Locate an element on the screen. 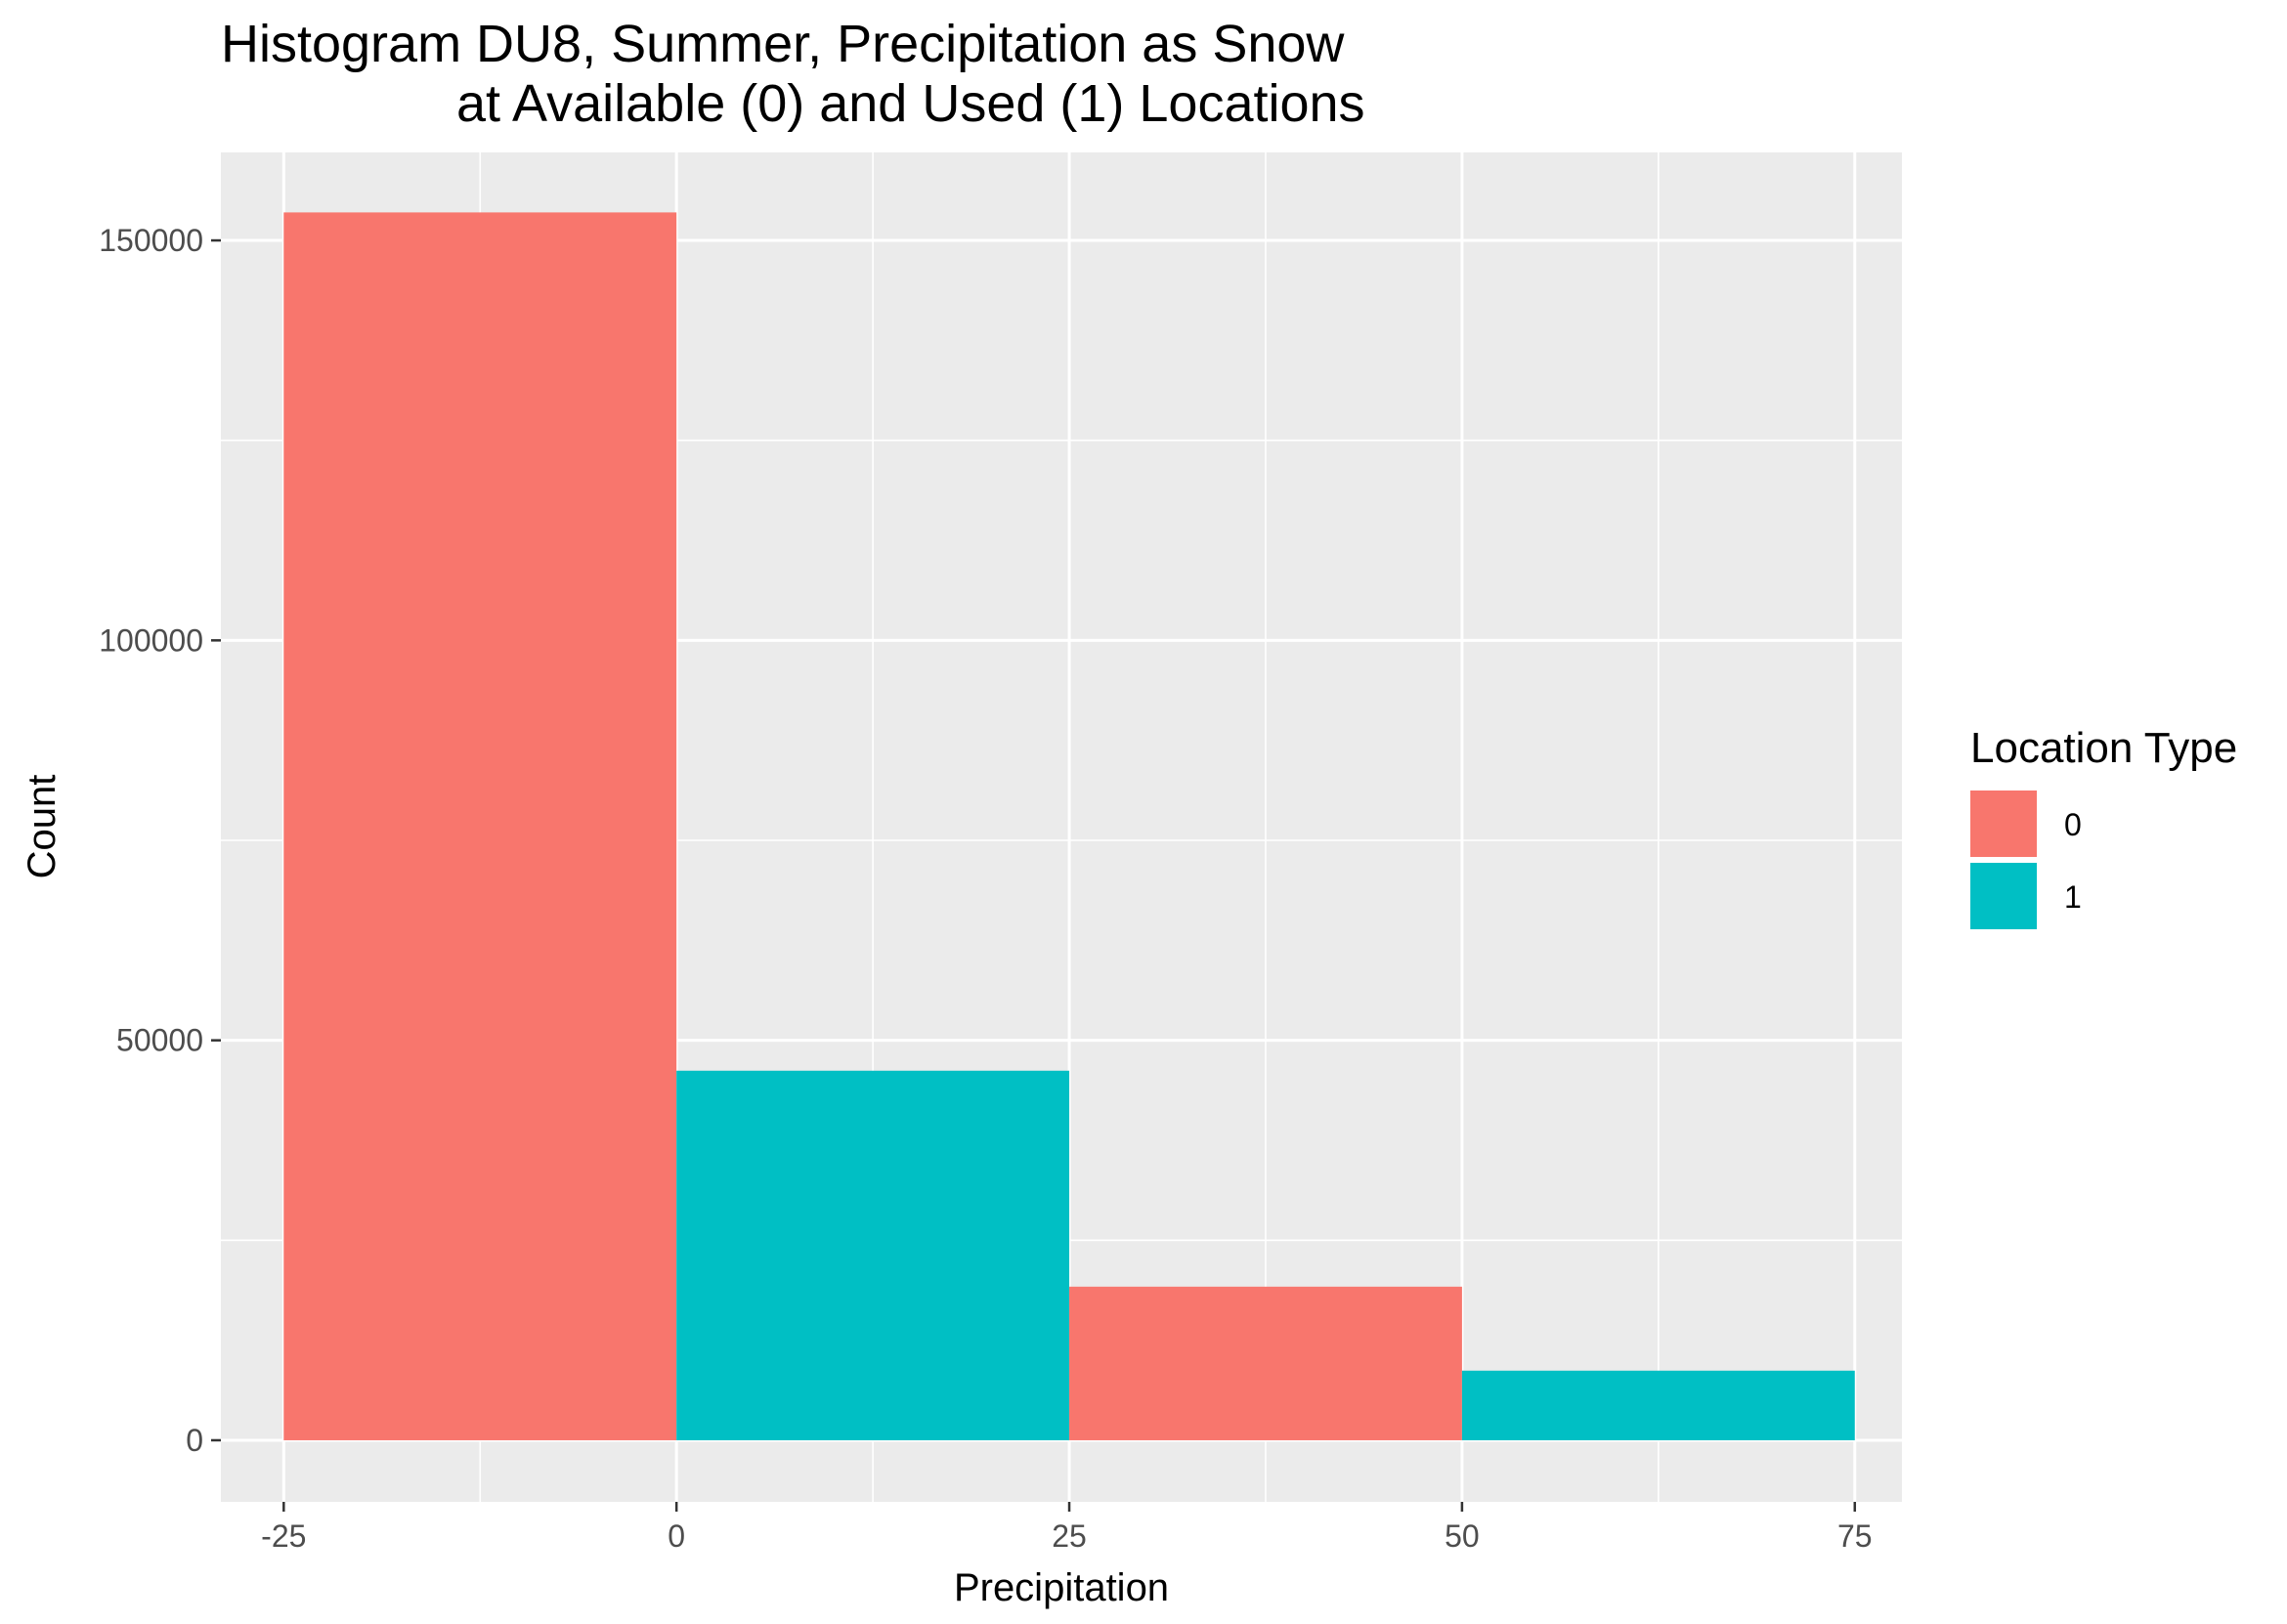  x-tick-label: 0 is located at coordinates (676, 1536).